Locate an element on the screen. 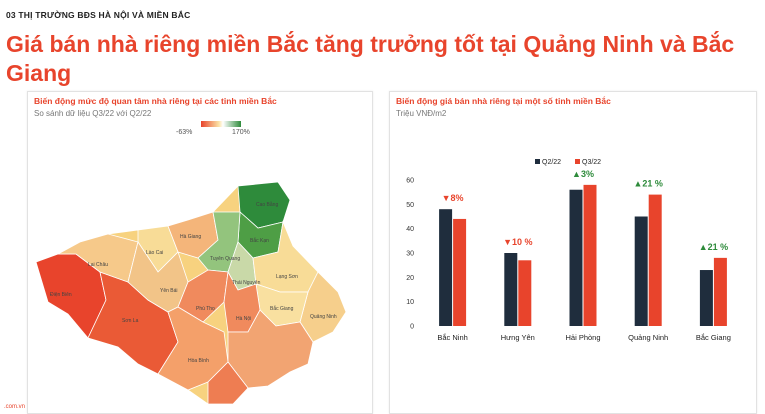  label-cao-bang: Cao Bằng is located at coordinates (267, 204).